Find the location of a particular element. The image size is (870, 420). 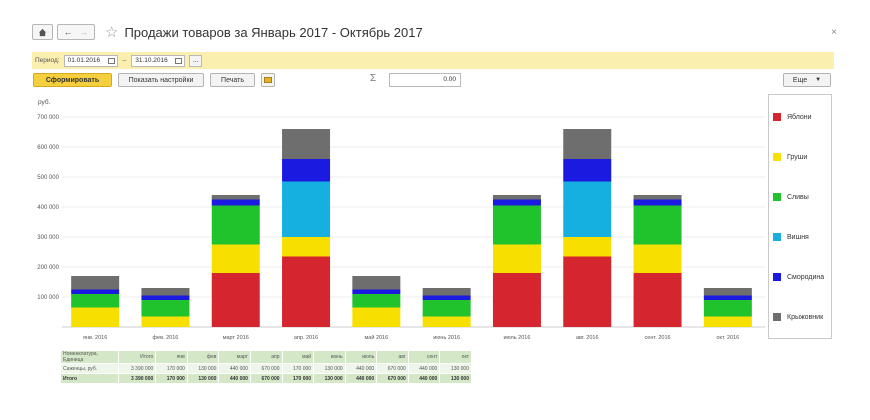

table-cell: авг is located at coordinates (392, 357).